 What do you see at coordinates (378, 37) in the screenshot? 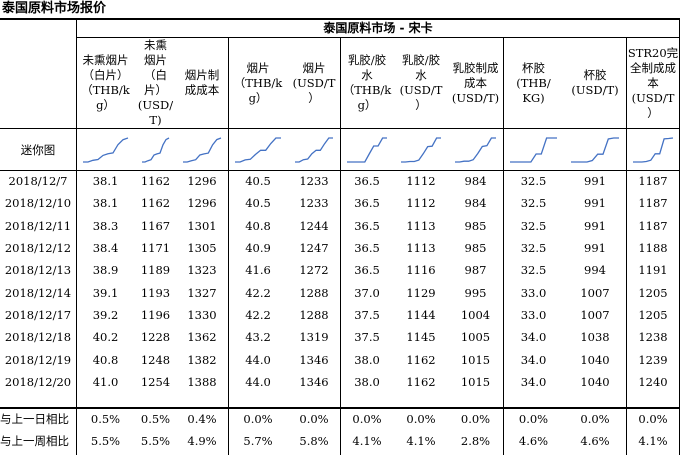
I see `market-title-rule` at bounding box center [378, 37].